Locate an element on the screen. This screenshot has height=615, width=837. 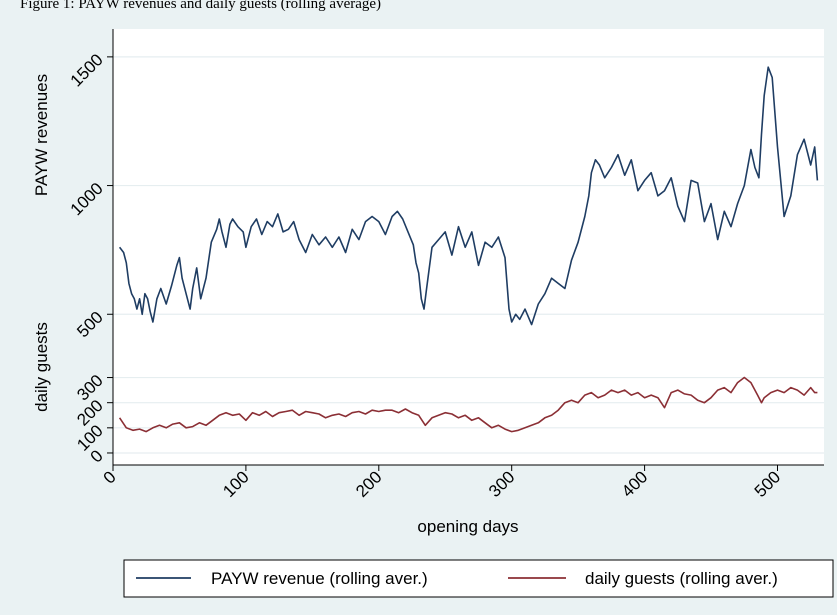
x-tick-label-200: 200 is located at coordinates (368, 483).